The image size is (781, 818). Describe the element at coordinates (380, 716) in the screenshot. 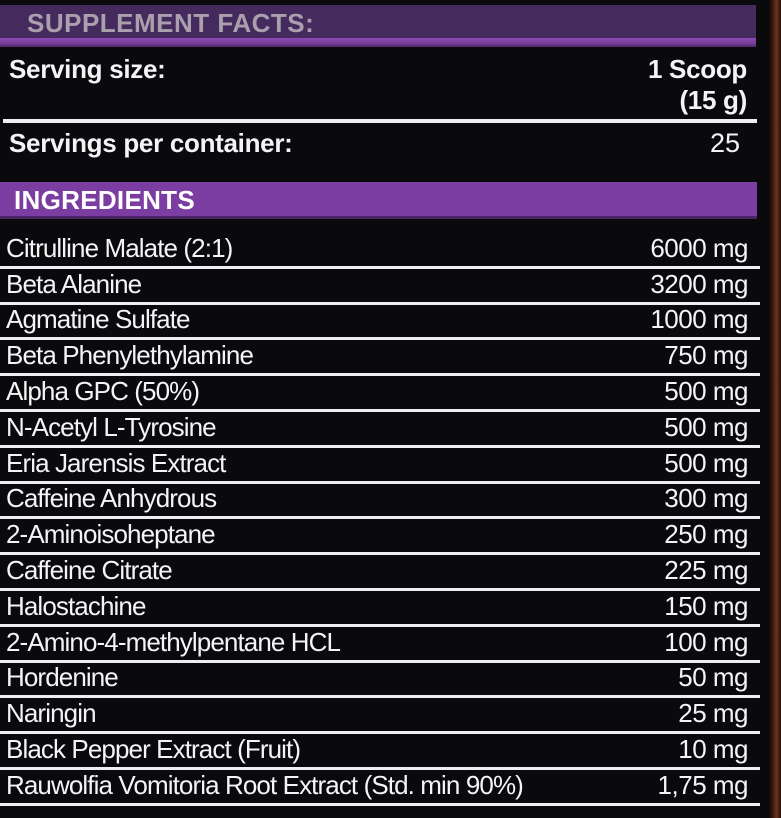

I see `ingredient-row: Naringin 25 mg` at that location.